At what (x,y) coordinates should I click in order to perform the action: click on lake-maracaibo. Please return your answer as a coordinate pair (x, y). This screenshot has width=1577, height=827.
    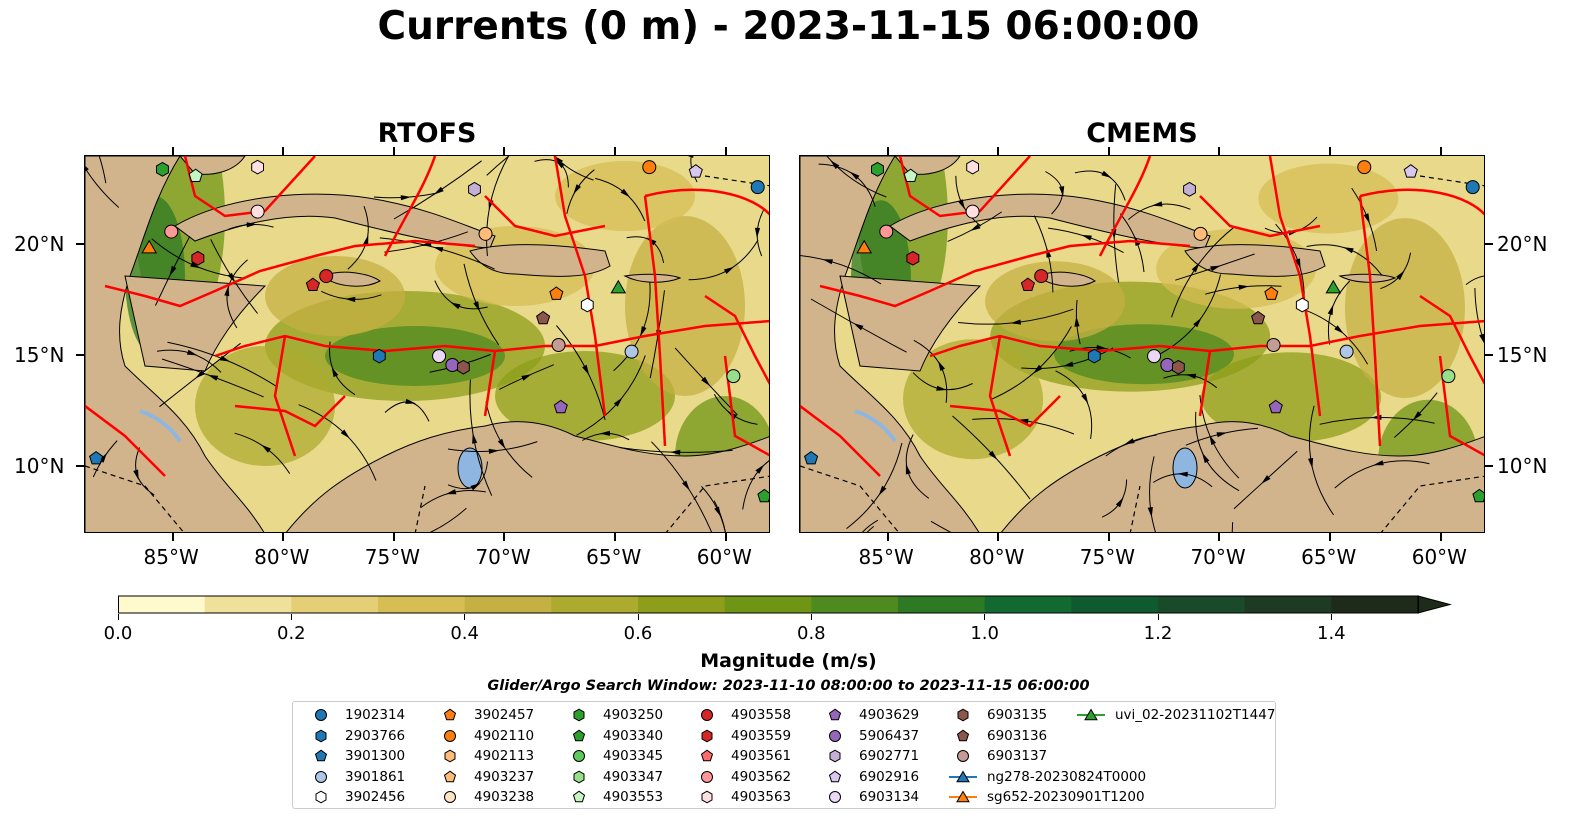
    Looking at the image, I should click on (470, 468).